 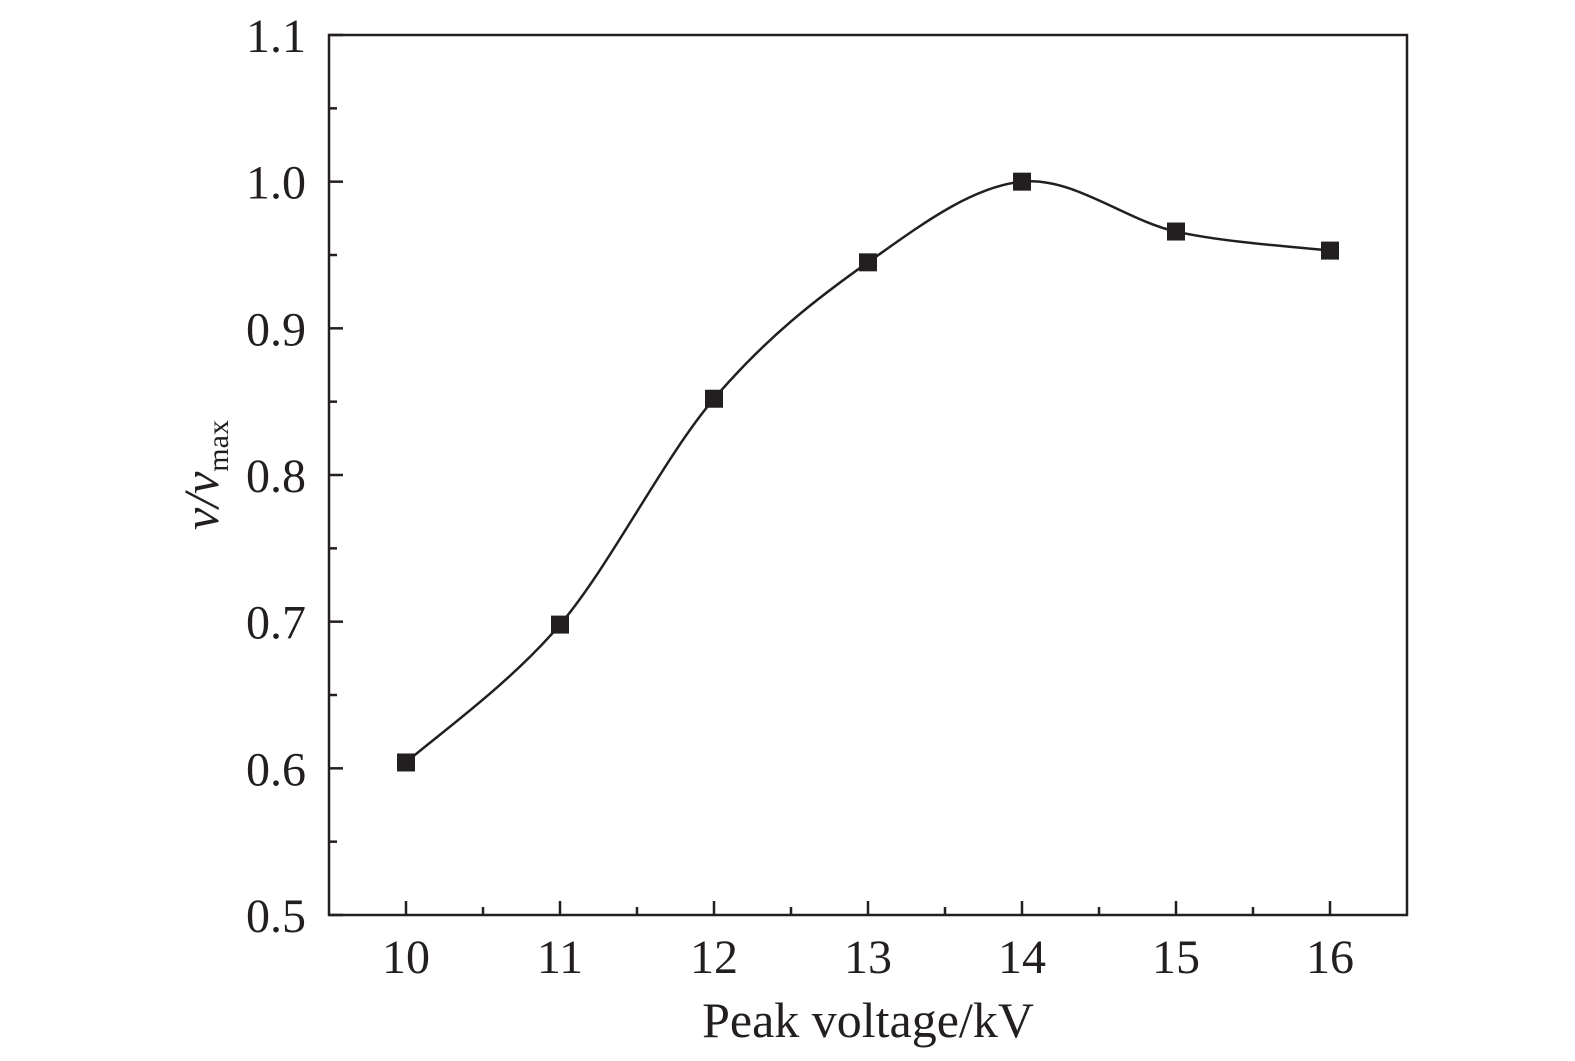 I want to click on x-tick-labels: 10 11 12 13 14 15 16, so click(x=868, y=957).